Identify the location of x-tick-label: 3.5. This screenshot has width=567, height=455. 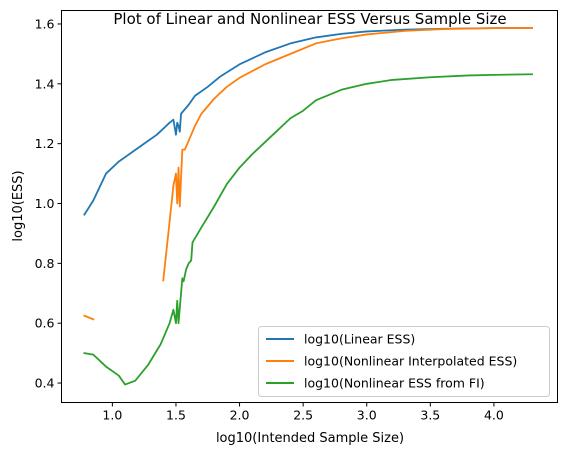
(430, 415).